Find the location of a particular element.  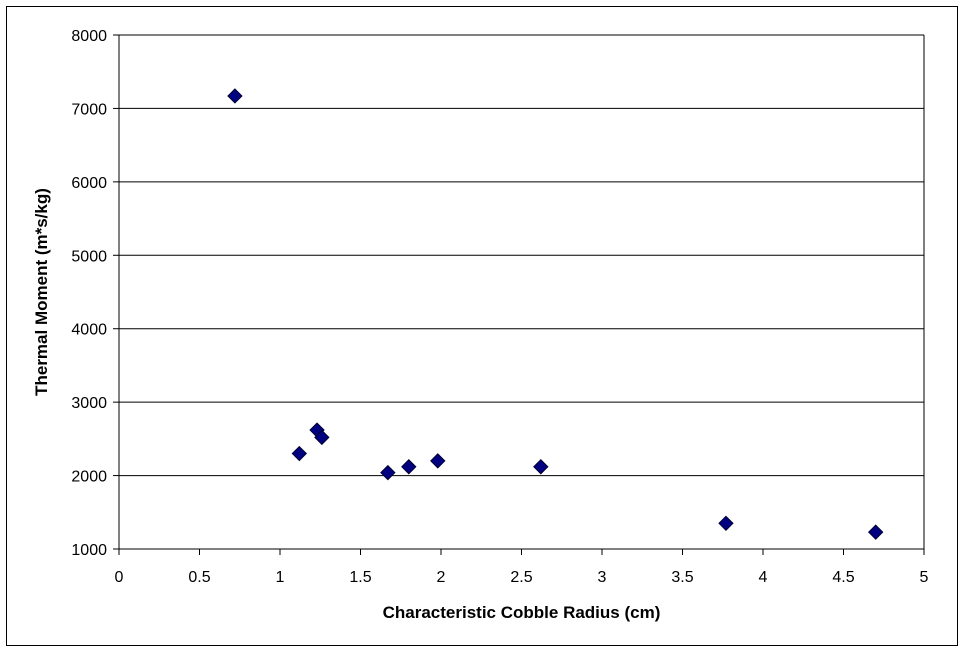

x-tick-label: 5 is located at coordinates (924, 577).